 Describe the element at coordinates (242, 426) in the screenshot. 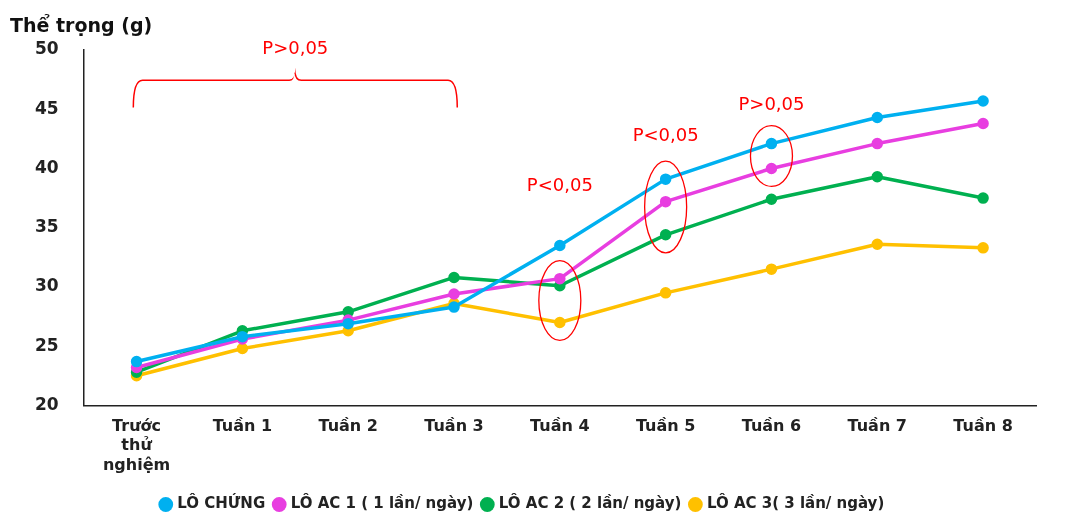

I see `x-tick-label: Tuần 1` at that location.